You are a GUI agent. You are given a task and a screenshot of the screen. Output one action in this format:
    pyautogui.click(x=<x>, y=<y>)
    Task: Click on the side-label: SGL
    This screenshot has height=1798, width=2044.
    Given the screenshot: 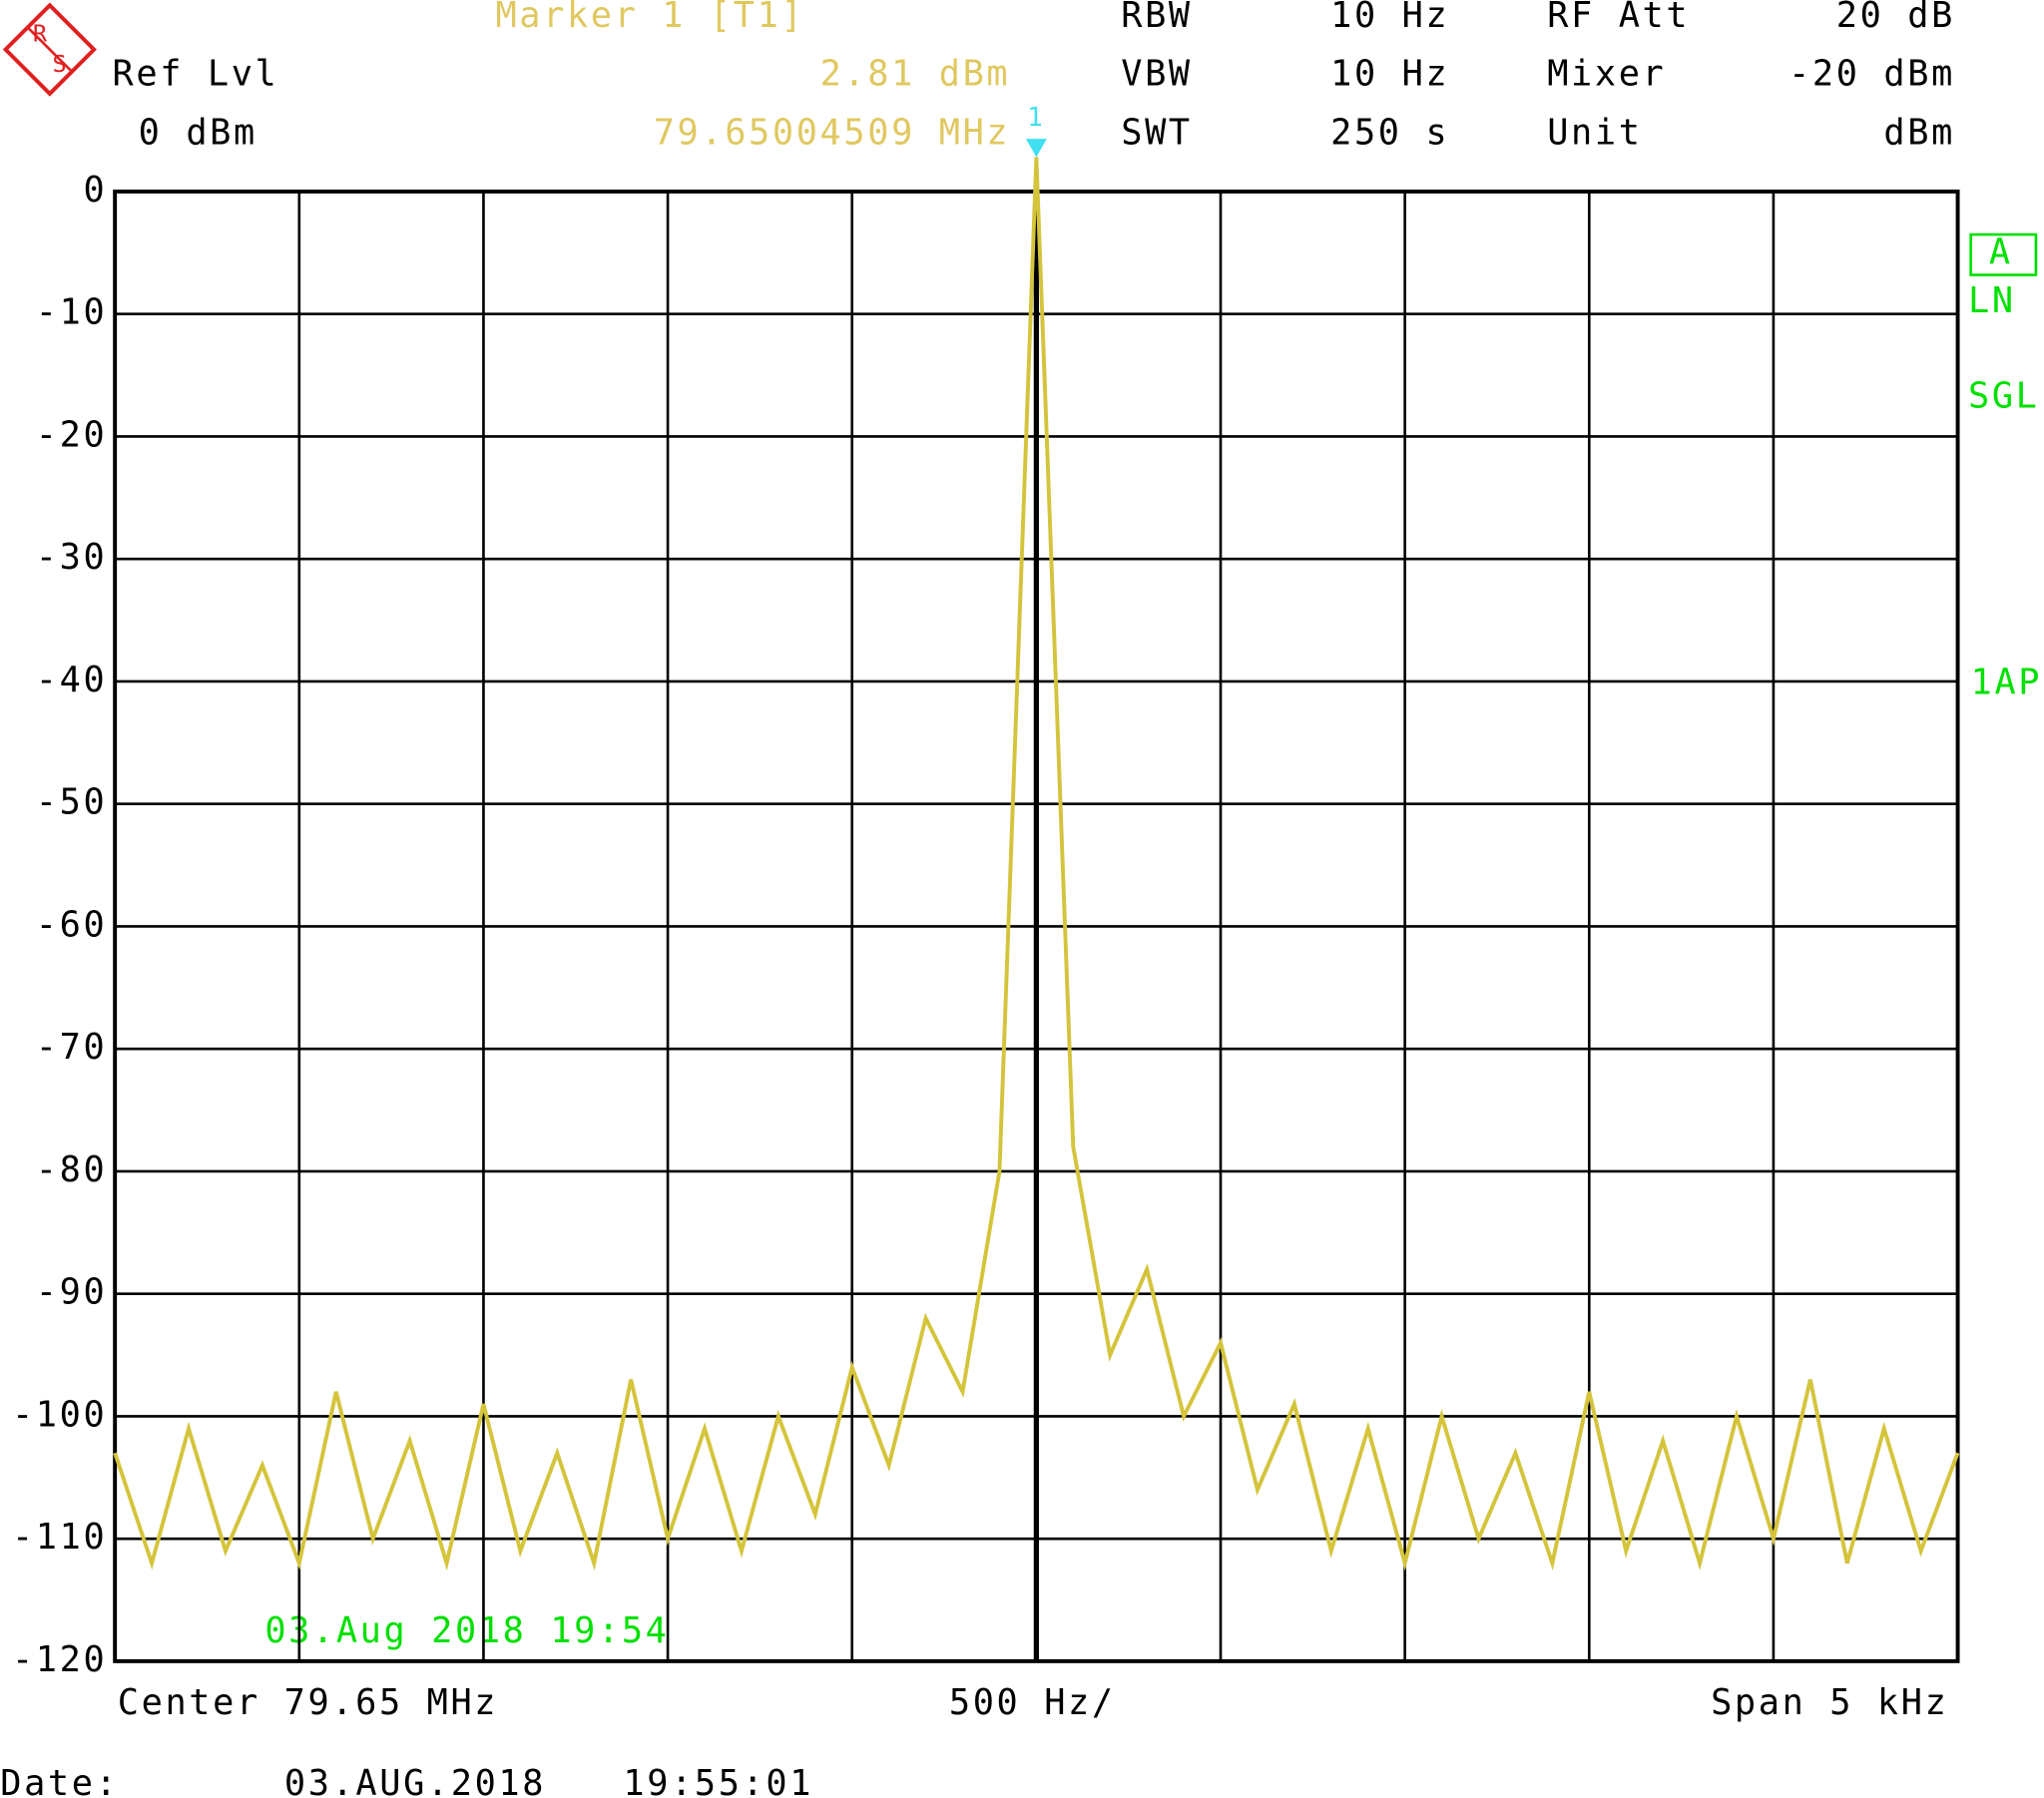 What is the action you would take?
    pyautogui.click(x=2004, y=396)
    